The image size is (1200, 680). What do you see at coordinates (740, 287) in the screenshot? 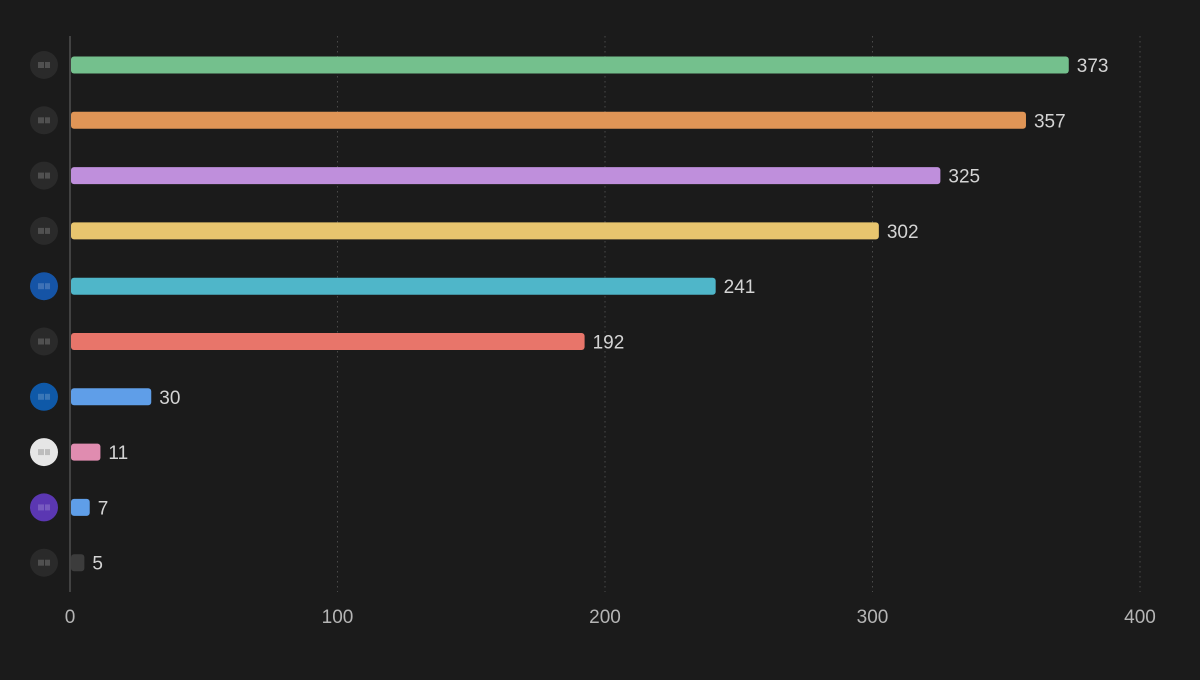
I see `value-label: 241` at bounding box center [740, 287].